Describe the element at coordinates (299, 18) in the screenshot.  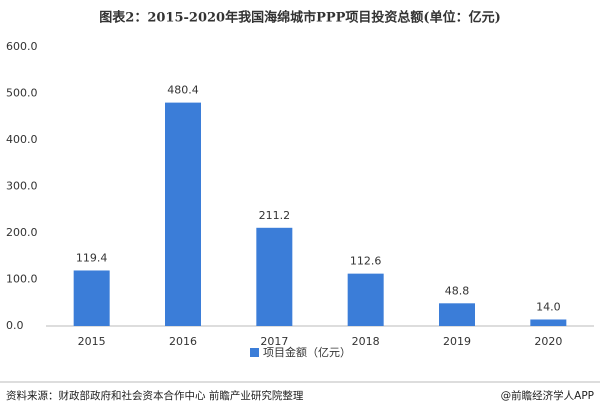
I see `chart-title: 图表2：2015-2020年我国海绵城市PPP项目投资总额(单位：亿元)` at that location.